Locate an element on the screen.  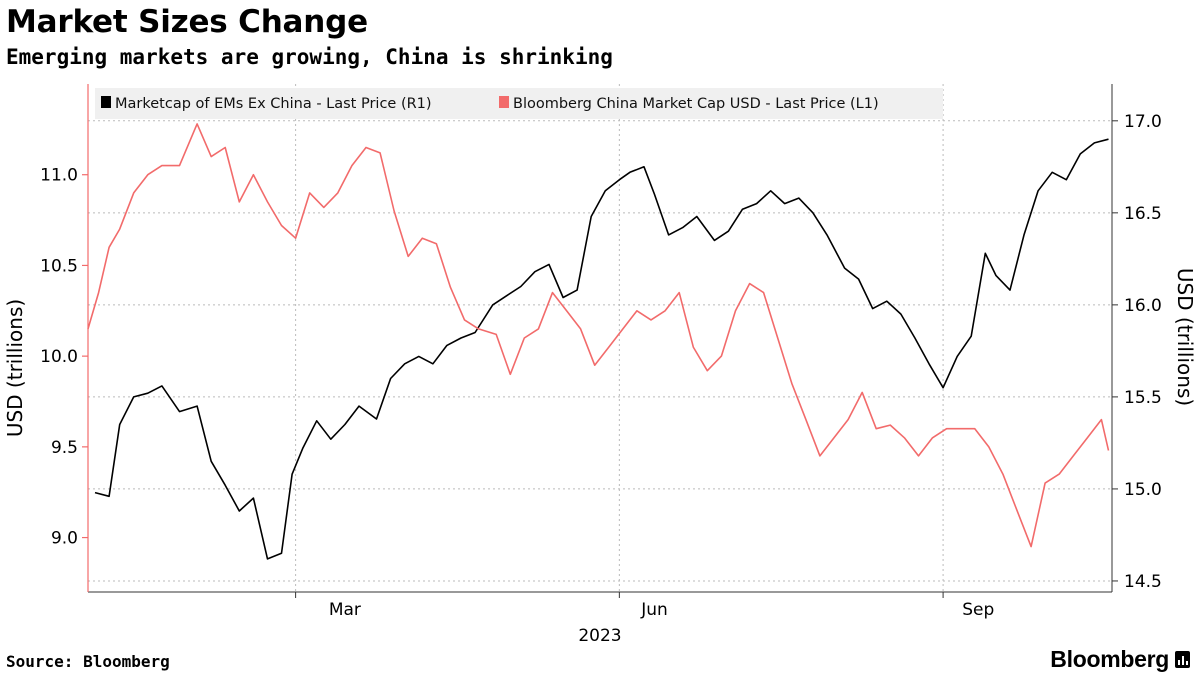
right-tick-label: 15.5 is located at coordinates (1143, 398).